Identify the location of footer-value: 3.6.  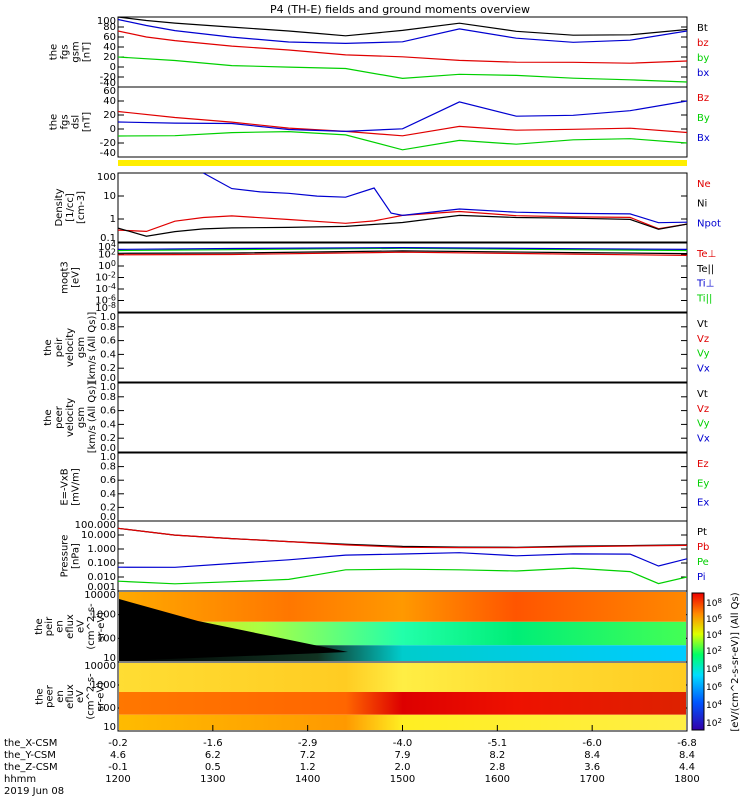
(592, 767).